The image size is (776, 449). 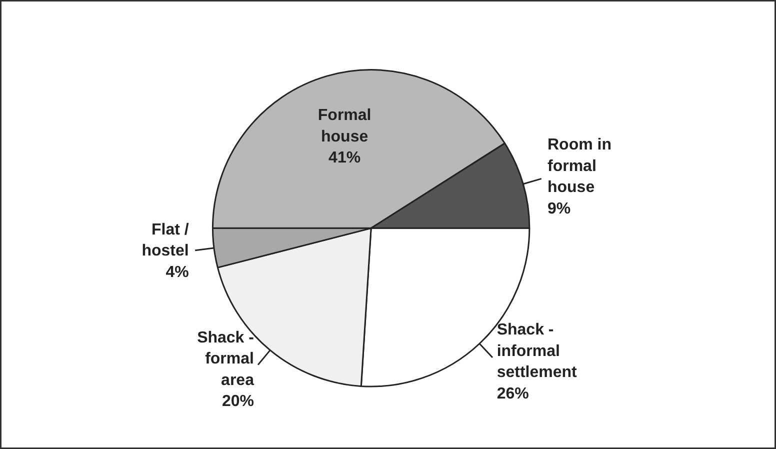 I want to click on slice-label: Flat / hostel, so click(x=166, y=240).